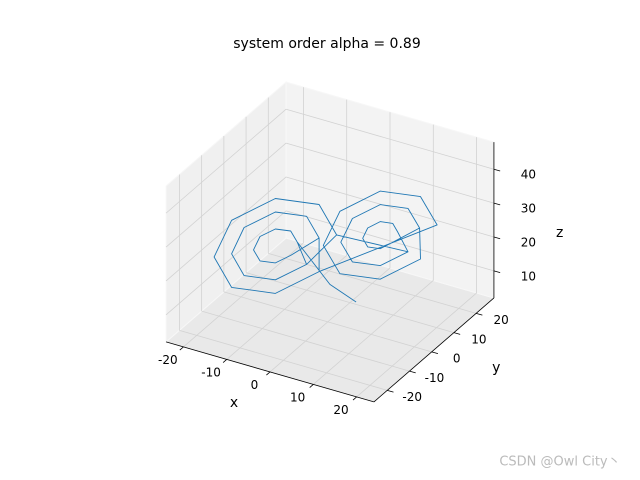 This screenshot has width=640, height=480. Describe the element at coordinates (496, 368) in the screenshot. I see `y-axis-label: y` at that location.